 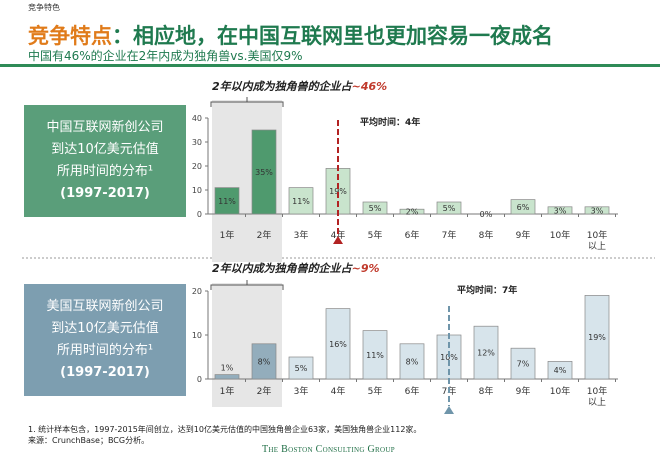 What do you see at coordinates (264, 391) in the screenshot?
I see `category-label: 2年` at bounding box center [264, 391].